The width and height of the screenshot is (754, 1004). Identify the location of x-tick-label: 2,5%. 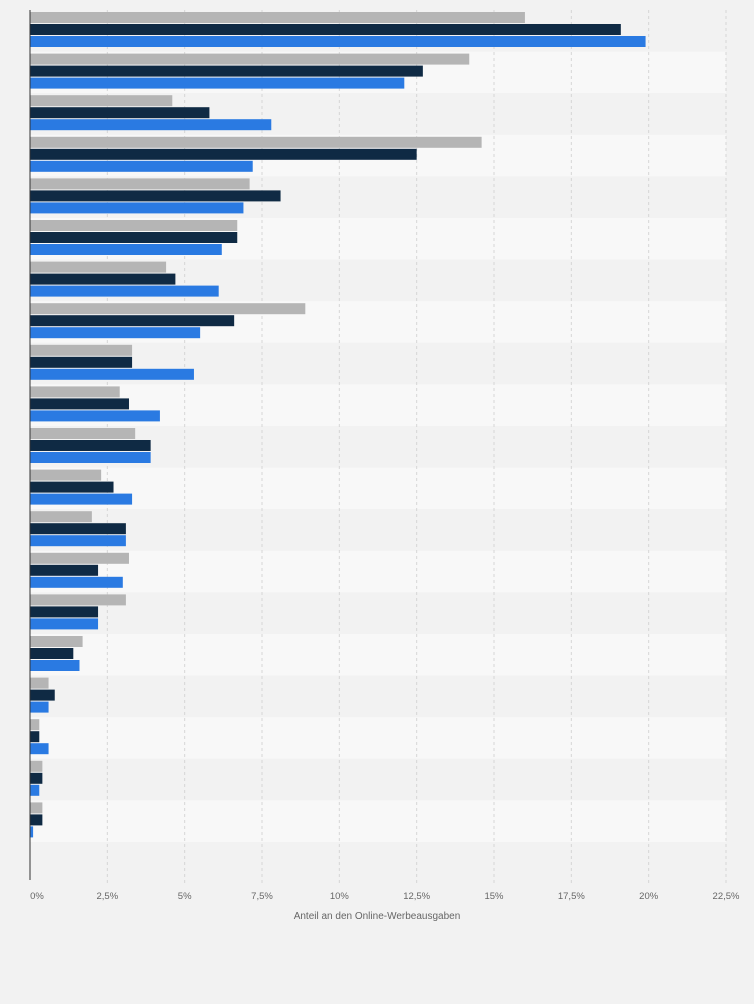
(108, 896).